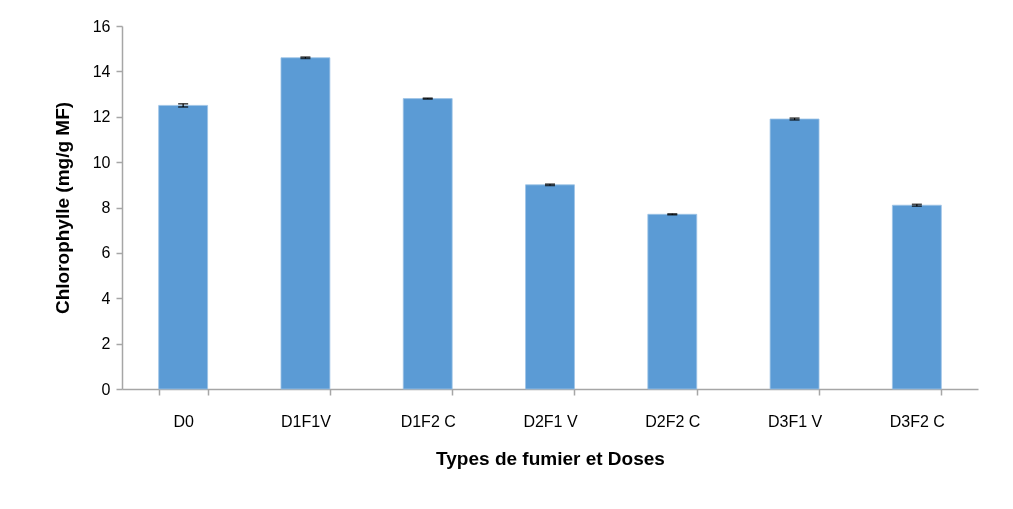 This screenshot has width=1013, height=509. What do you see at coordinates (428, 421) in the screenshot?
I see `x-tick-label: D1F2 C` at bounding box center [428, 421].